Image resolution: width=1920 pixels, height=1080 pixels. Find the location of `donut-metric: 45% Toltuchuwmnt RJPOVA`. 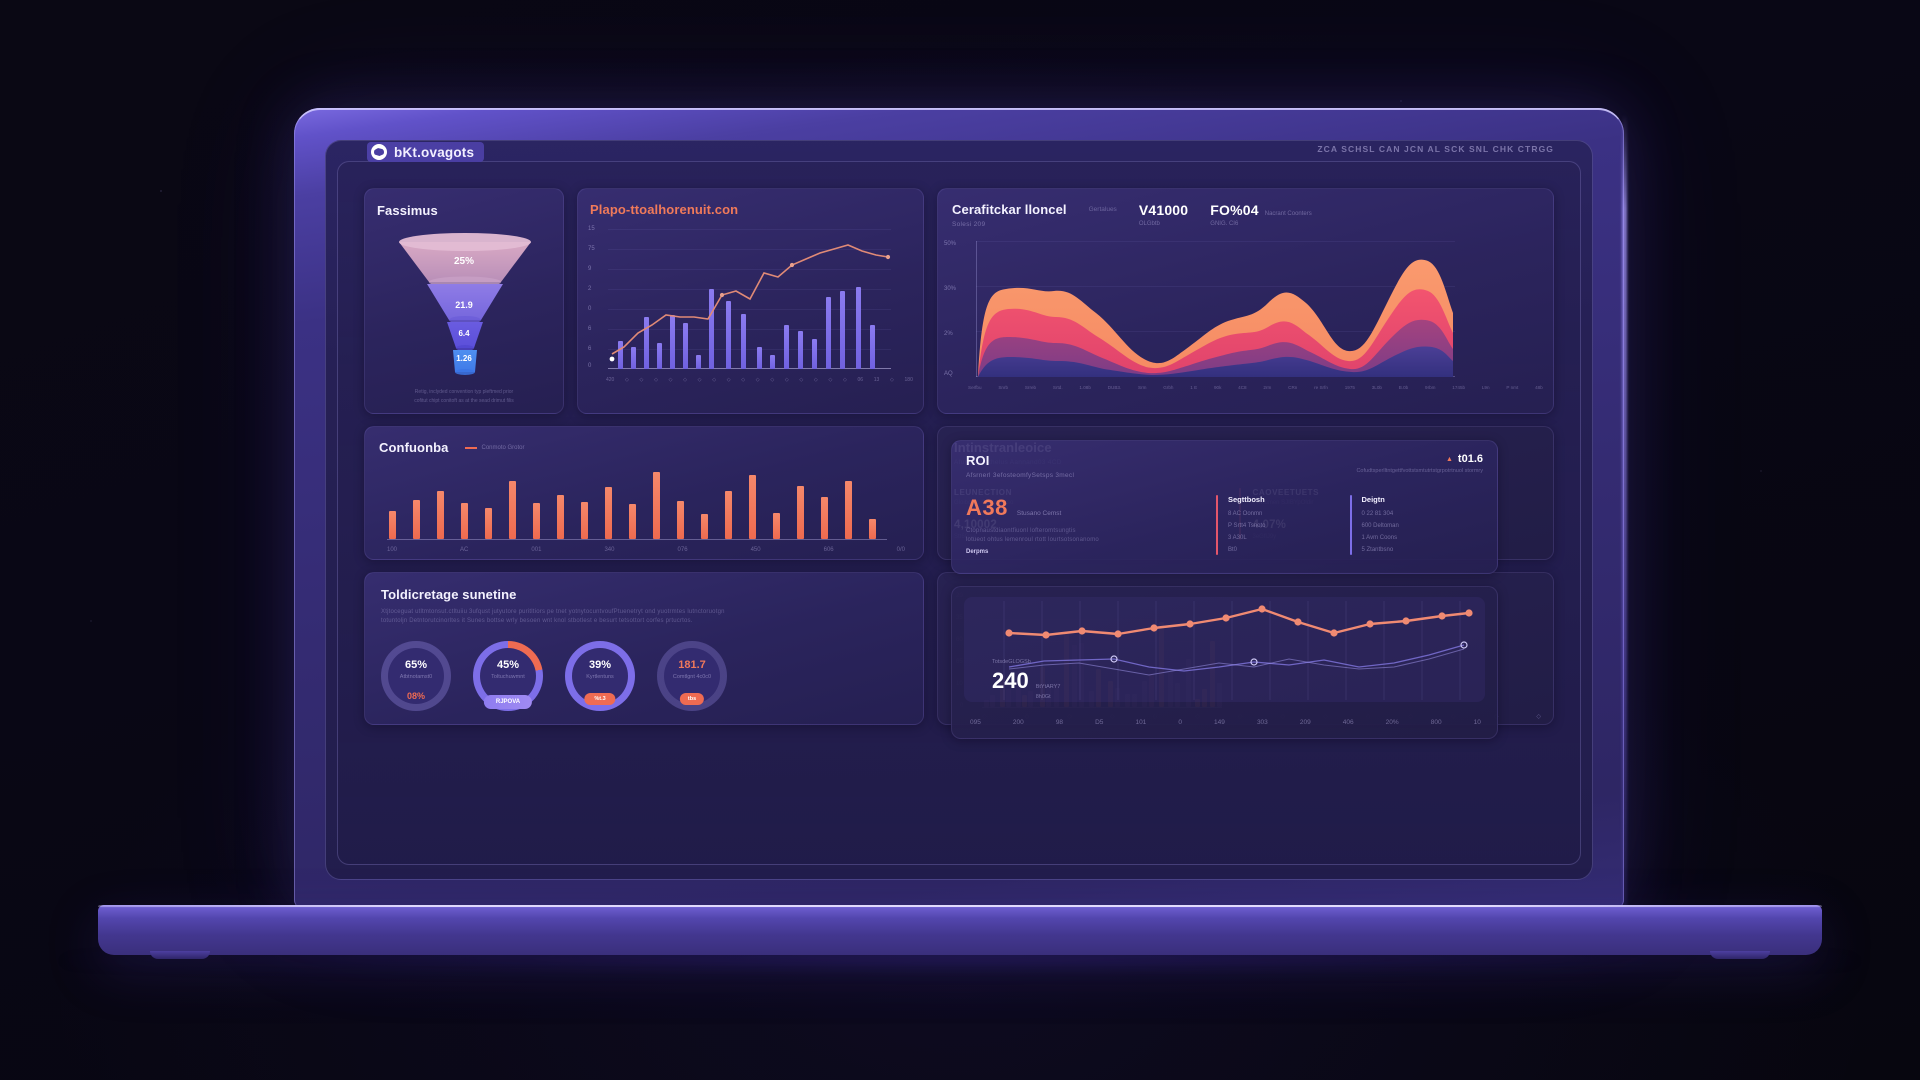

donut-metric: 45% Toltuchuwmnt RJPOVA is located at coordinates (508, 675).